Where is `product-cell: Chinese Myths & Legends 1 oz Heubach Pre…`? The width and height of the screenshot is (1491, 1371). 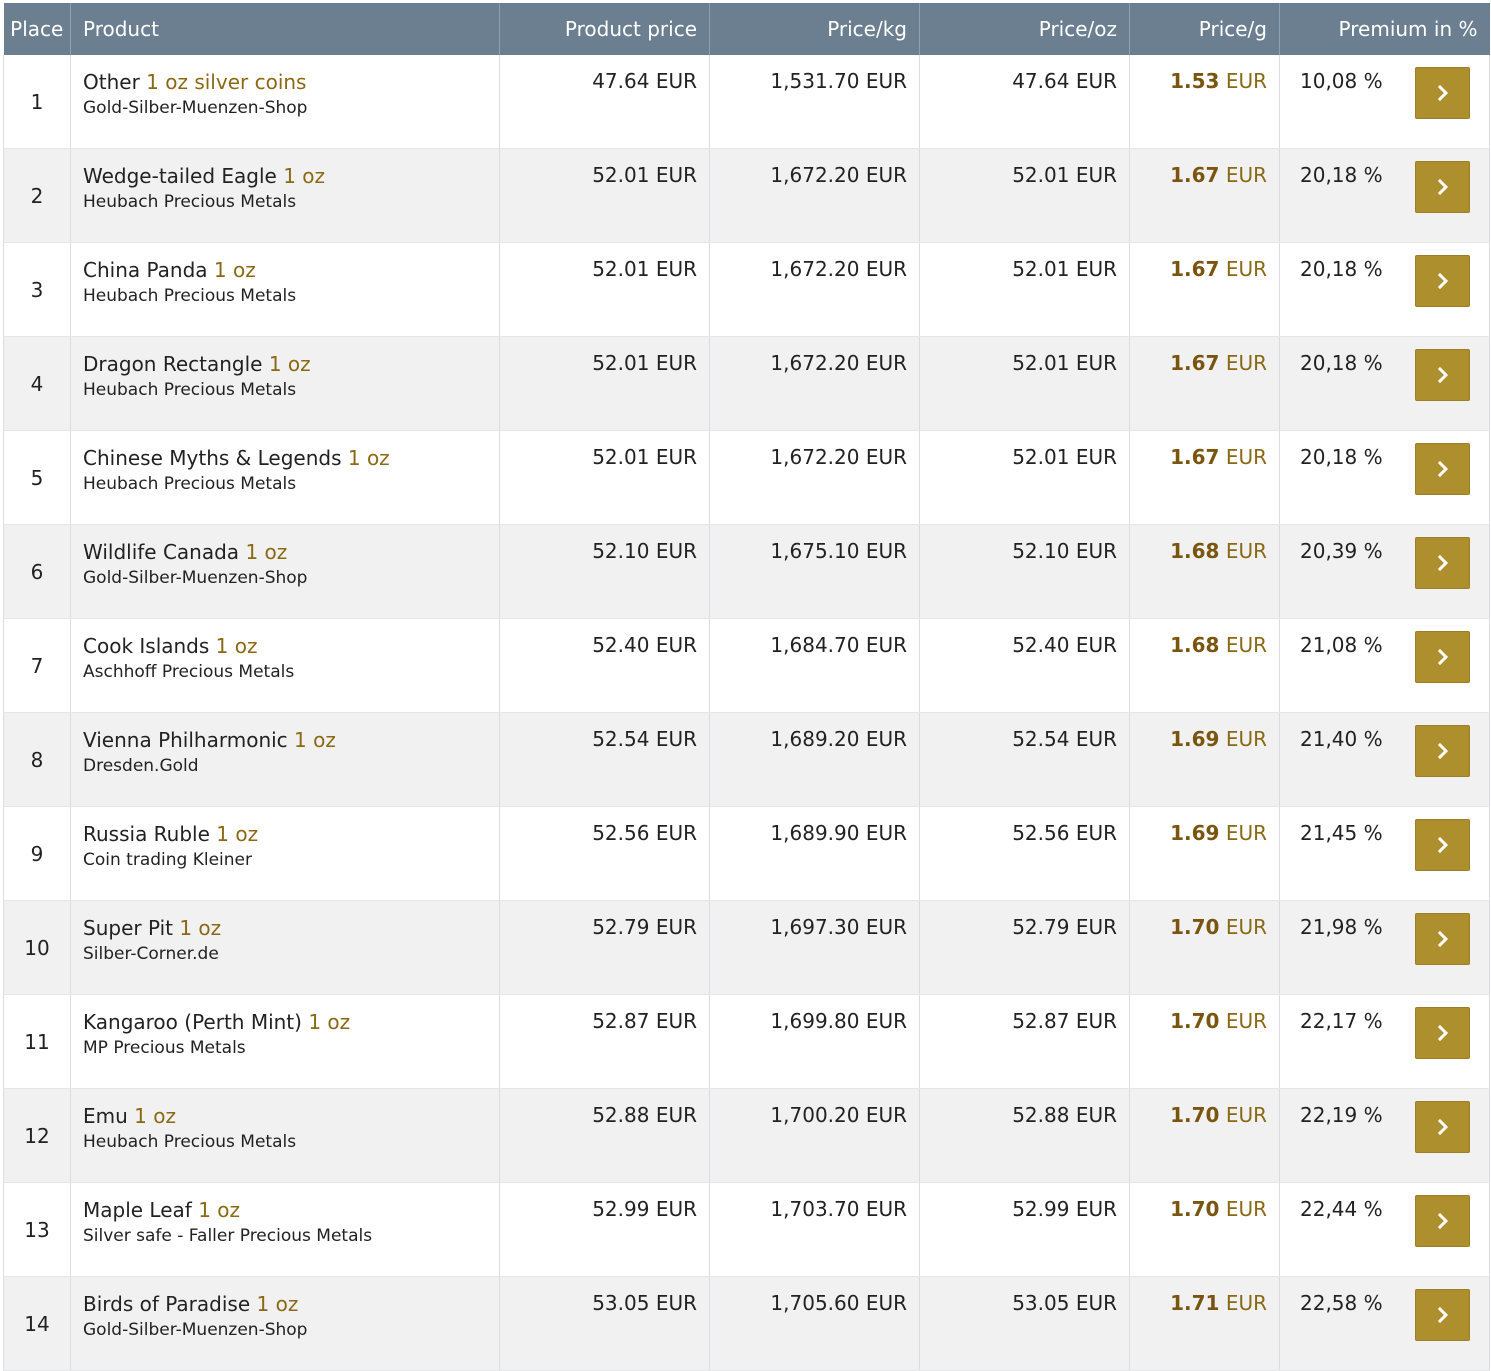 product-cell: Chinese Myths & Legends 1 oz Heubach Pre… is located at coordinates (285, 477).